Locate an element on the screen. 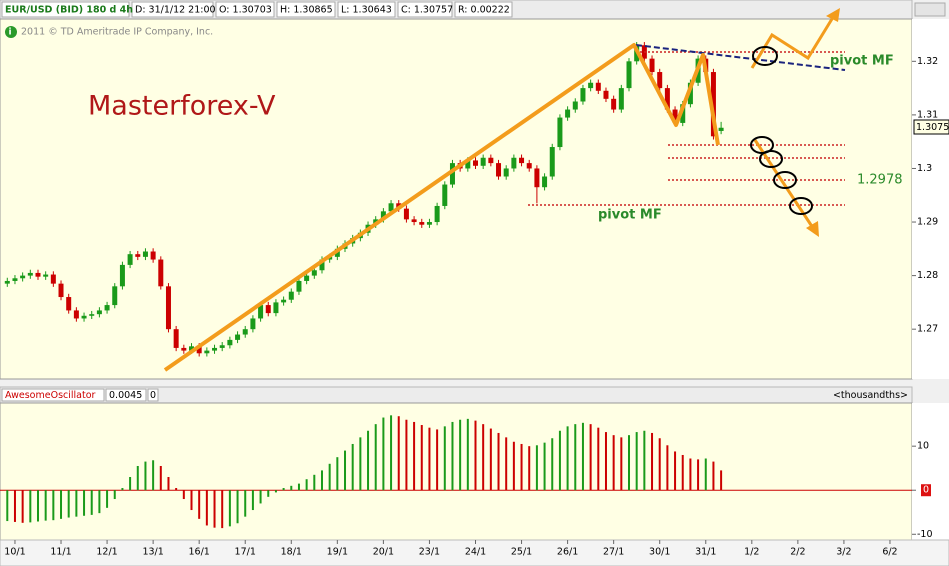 Image resolution: width=949 pixels, height=566 pixels. x-tick-label: 31/1 is located at coordinates (705, 552).